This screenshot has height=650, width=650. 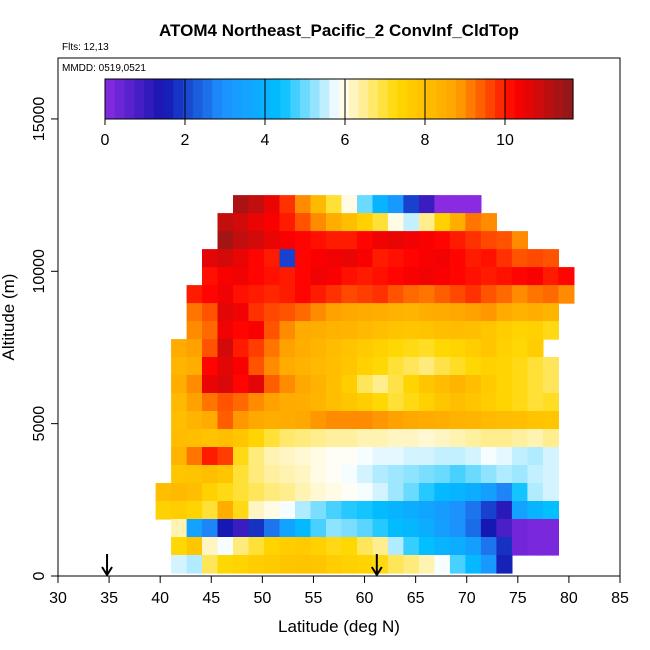 What do you see at coordinates (337, 113) in the screenshot?
I see `colorbar: 0 2 4 6 8 10` at bounding box center [337, 113].